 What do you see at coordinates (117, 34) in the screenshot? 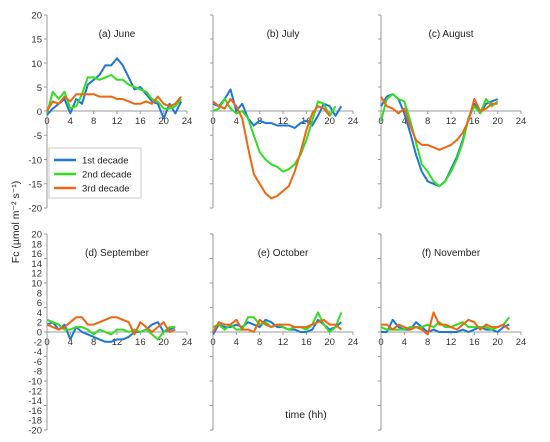
I see `panel-title: (a) June` at bounding box center [117, 34].